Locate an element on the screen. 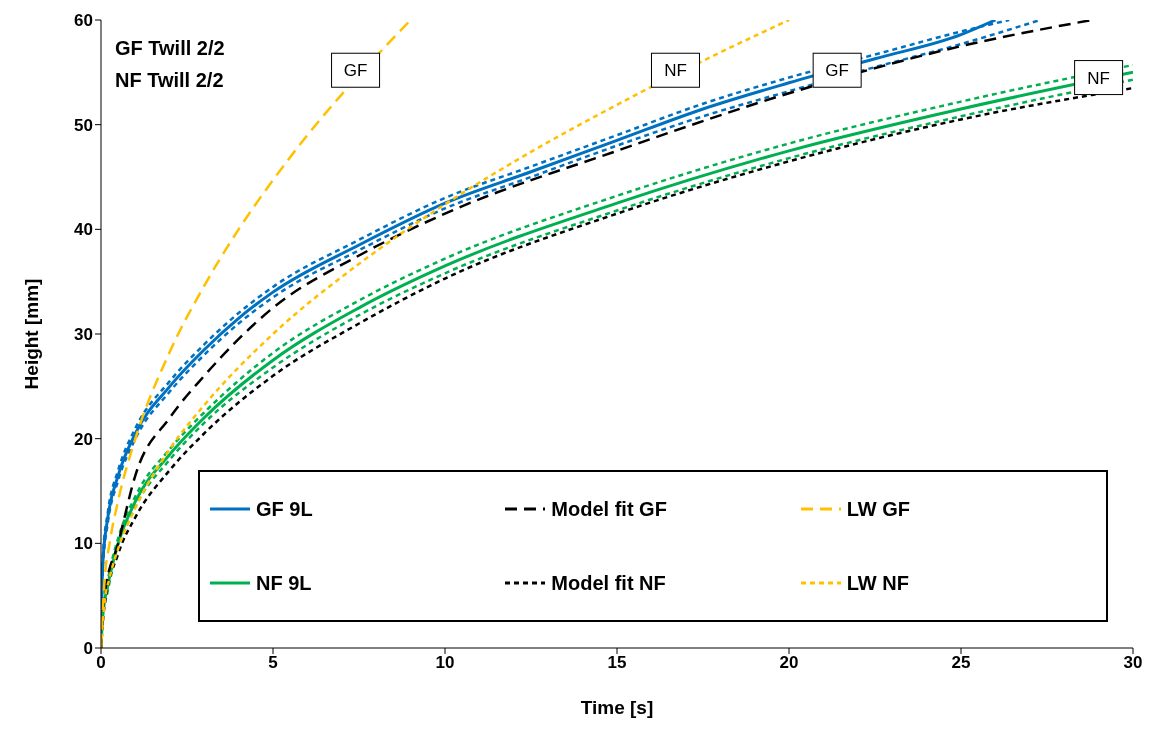  y-tick-label: 60 is located at coordinates (83, 21).